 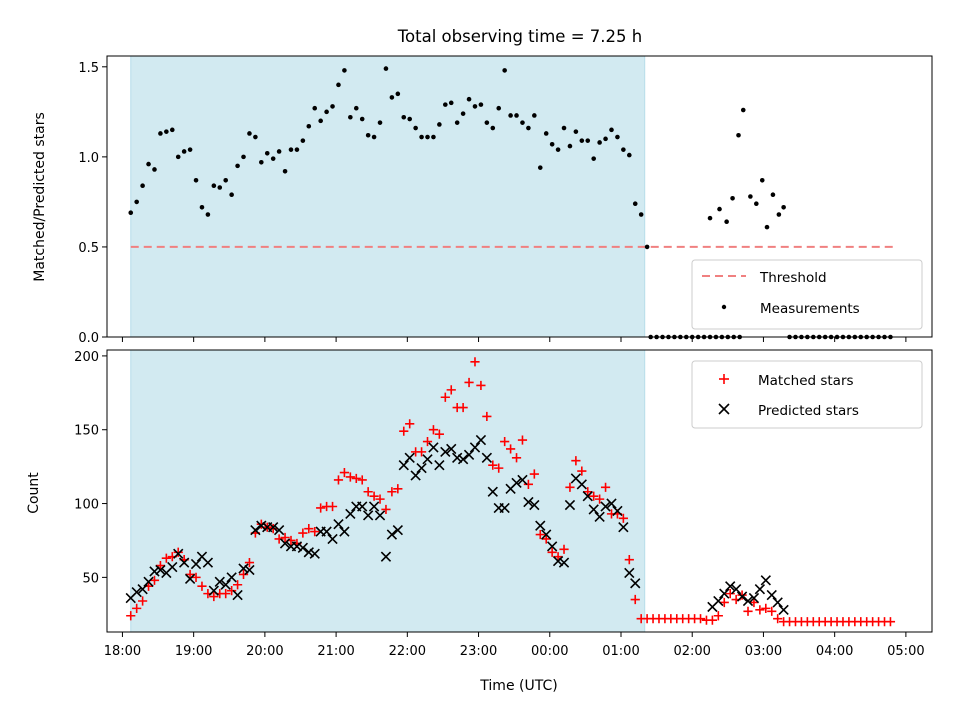 I want to click on top-y-tick-label: 0.0, so click(x=88, y=338).